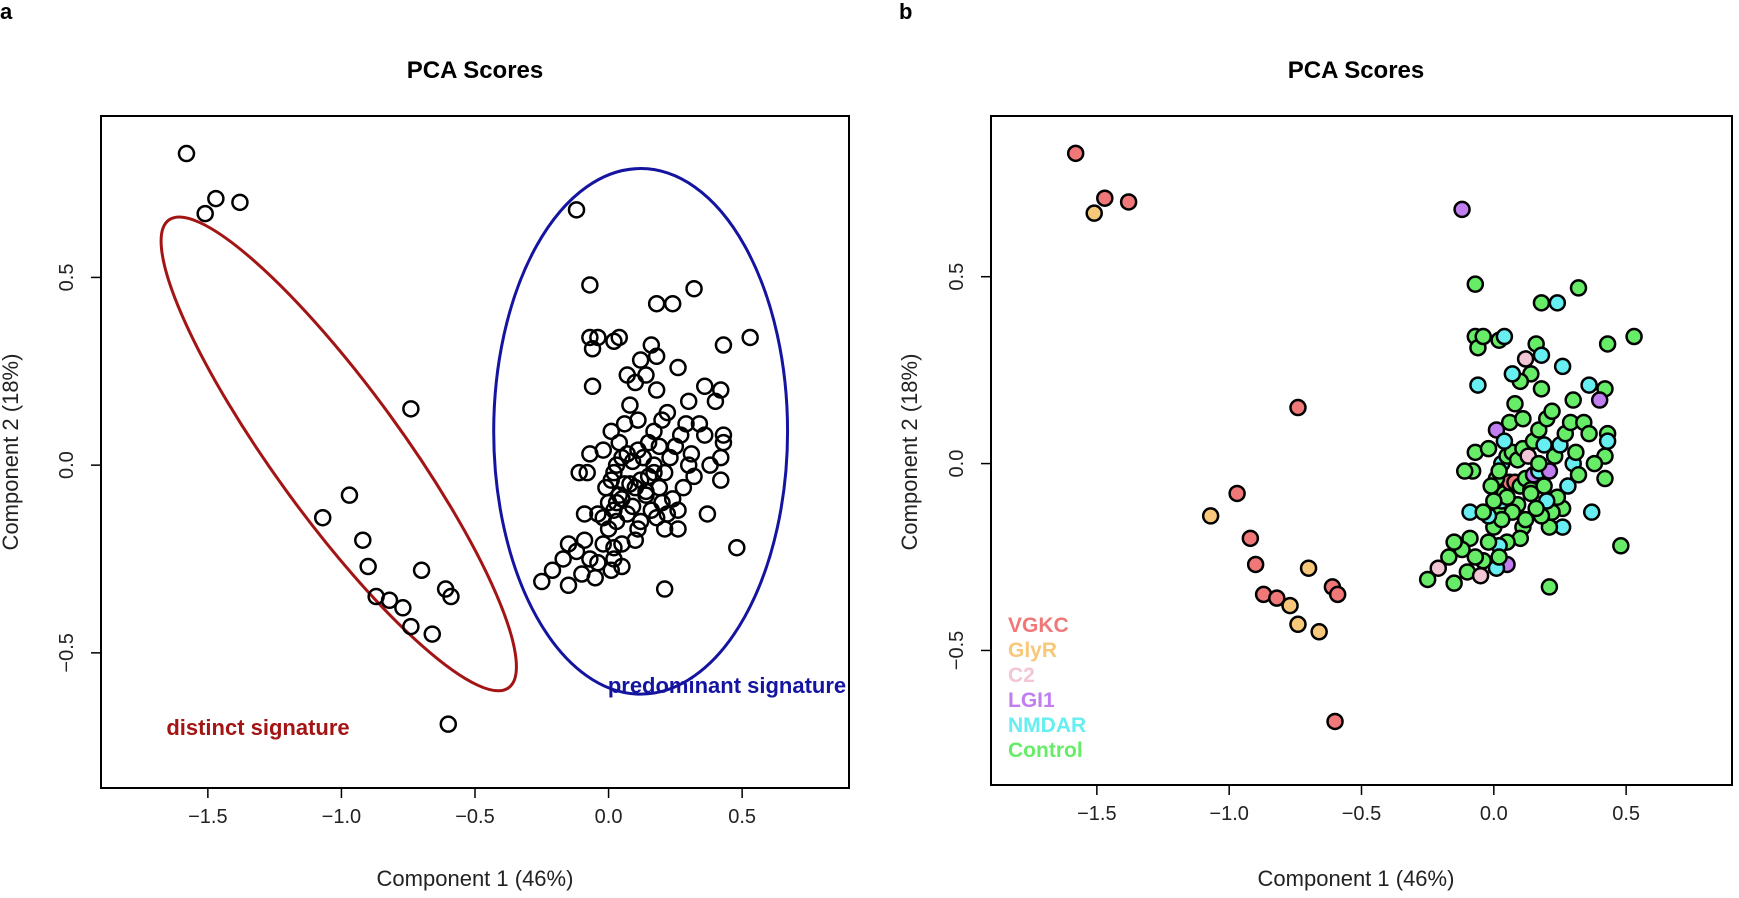 This screenshot has height=898, width=1739. I want to click on annotation-distinct-signature: distinct signature, so click(257, 727).